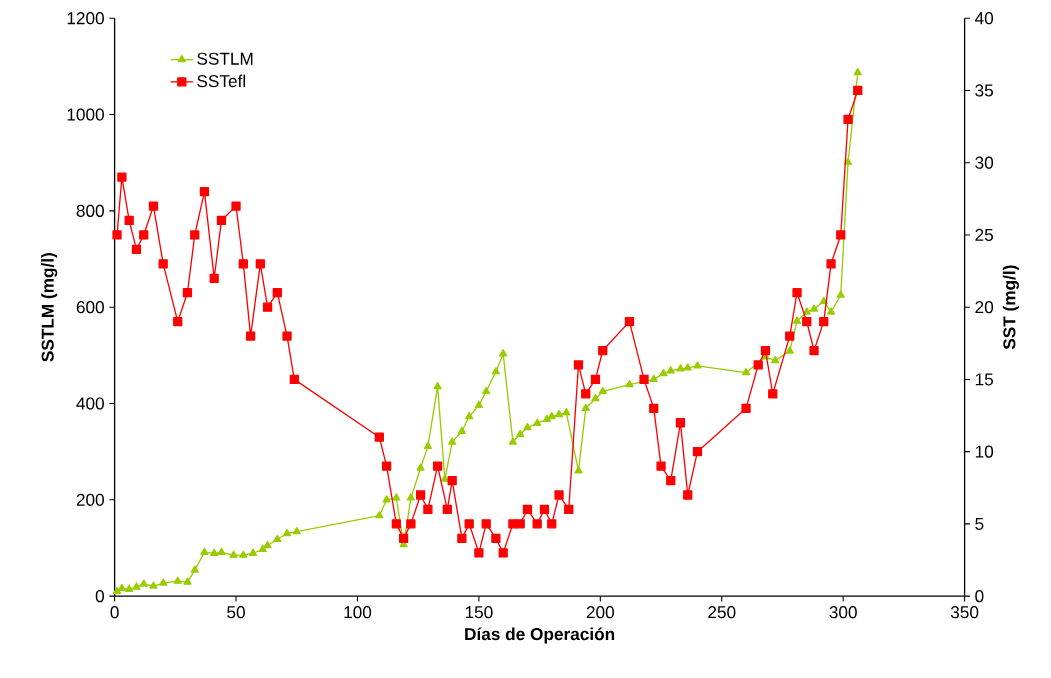  Describe the element at coordinates (90, 210) in the screenshot. I see `y-tick-label: 800` at that location.